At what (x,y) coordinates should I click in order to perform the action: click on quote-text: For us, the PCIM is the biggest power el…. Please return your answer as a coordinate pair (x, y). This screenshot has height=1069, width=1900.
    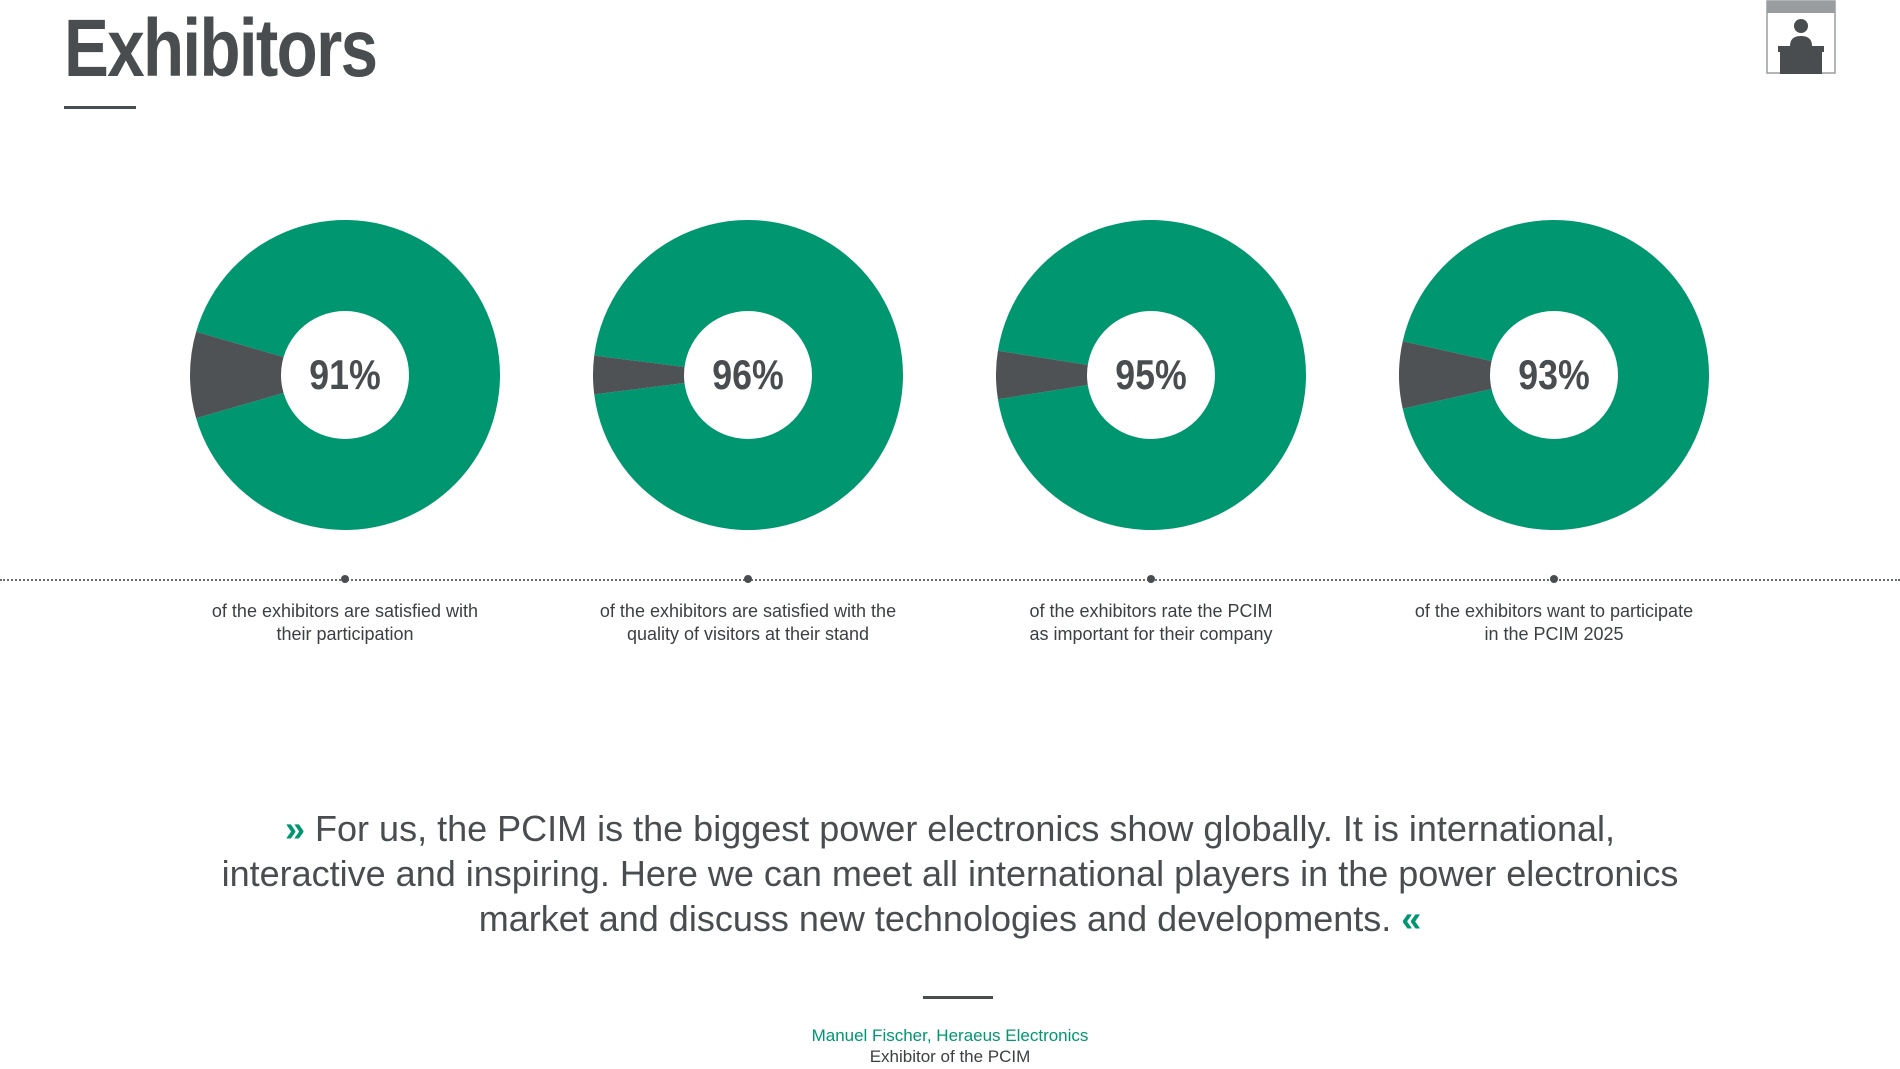
    Looking at the image, I should click on (950, 873).